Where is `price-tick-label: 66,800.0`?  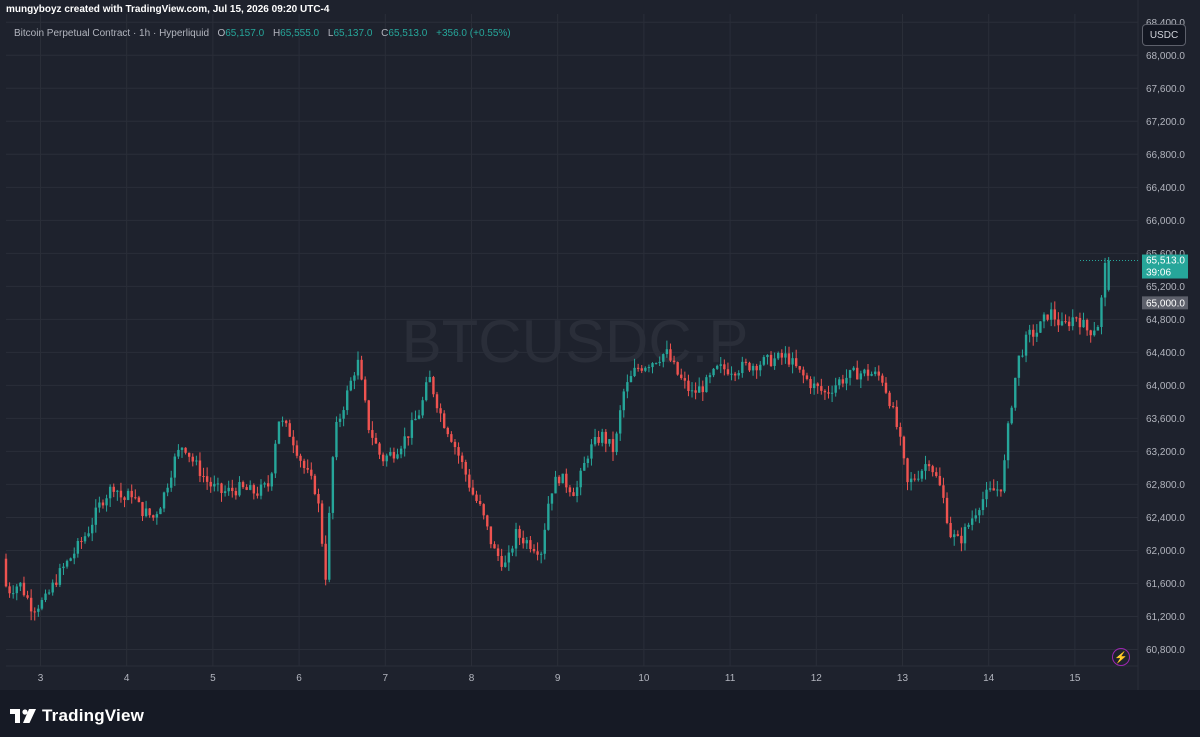
price-tick-label: 66,800.0 is located at coordinates (1165, 155).